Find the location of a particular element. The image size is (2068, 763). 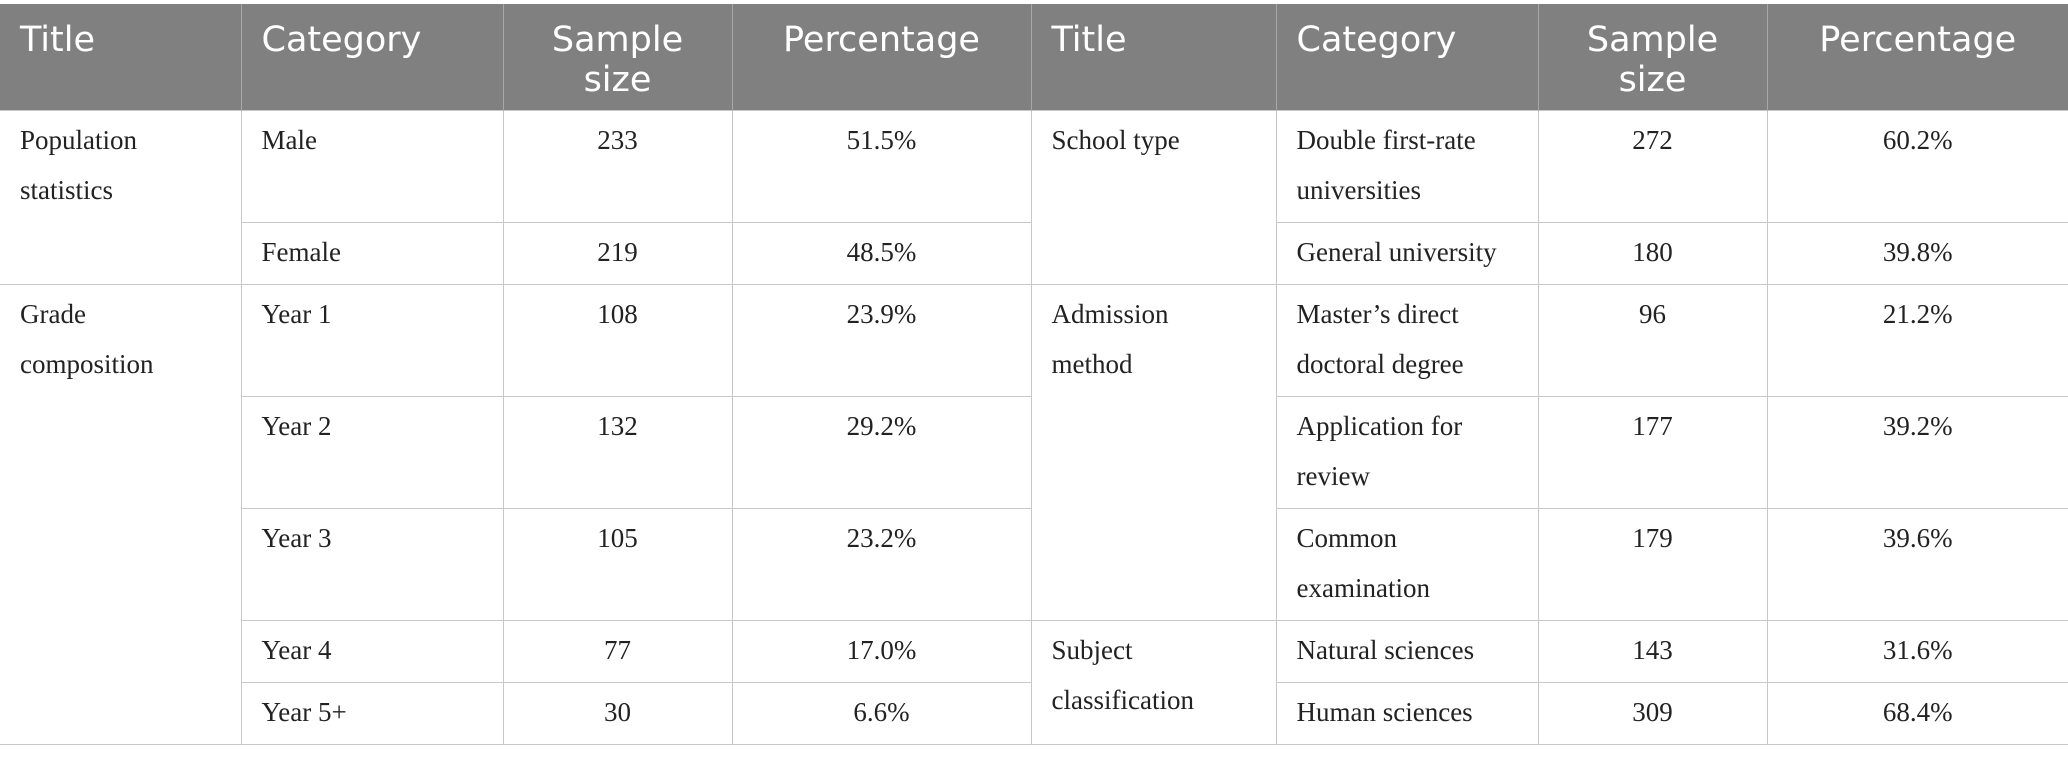

category-cell: Double first-rate universities is located at coordinates (1407, 166).